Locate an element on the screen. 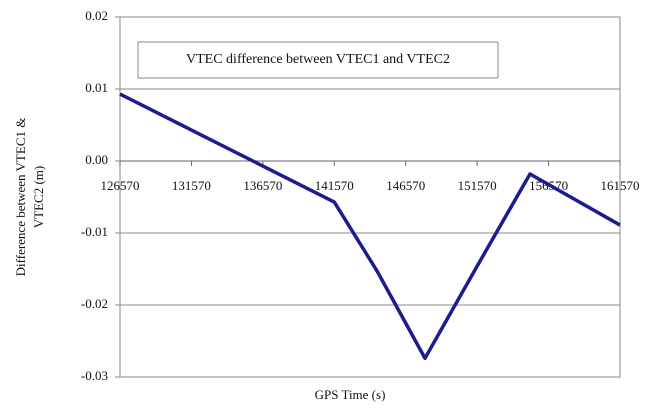  y-tick-label: -0.01 is located at coordinates (94, 231).